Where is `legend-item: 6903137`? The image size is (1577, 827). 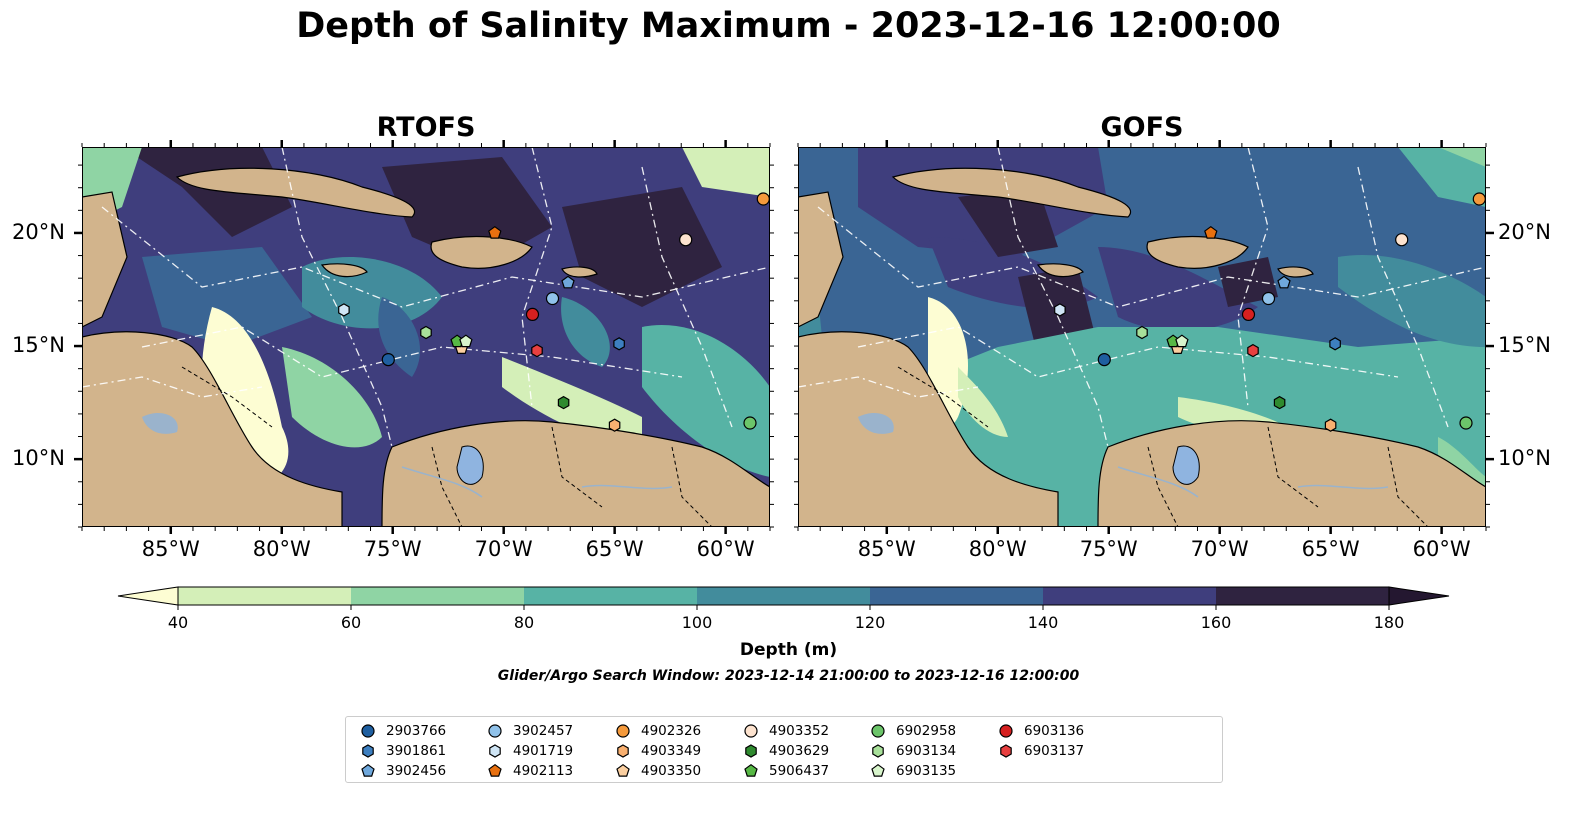 legend-item: 6903137 is located at coordinates (1041, 751).